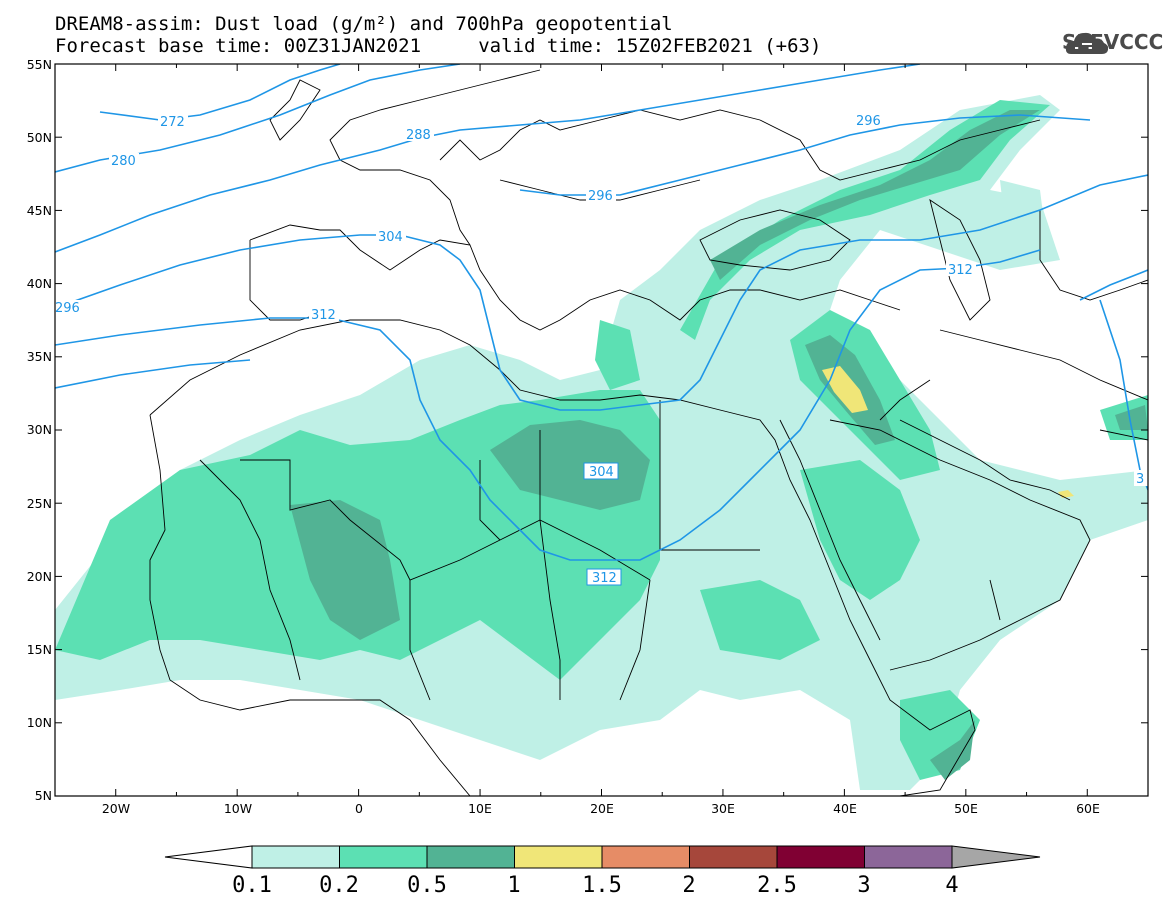  I want to click on lon-label: 30E, so click(723, 808).